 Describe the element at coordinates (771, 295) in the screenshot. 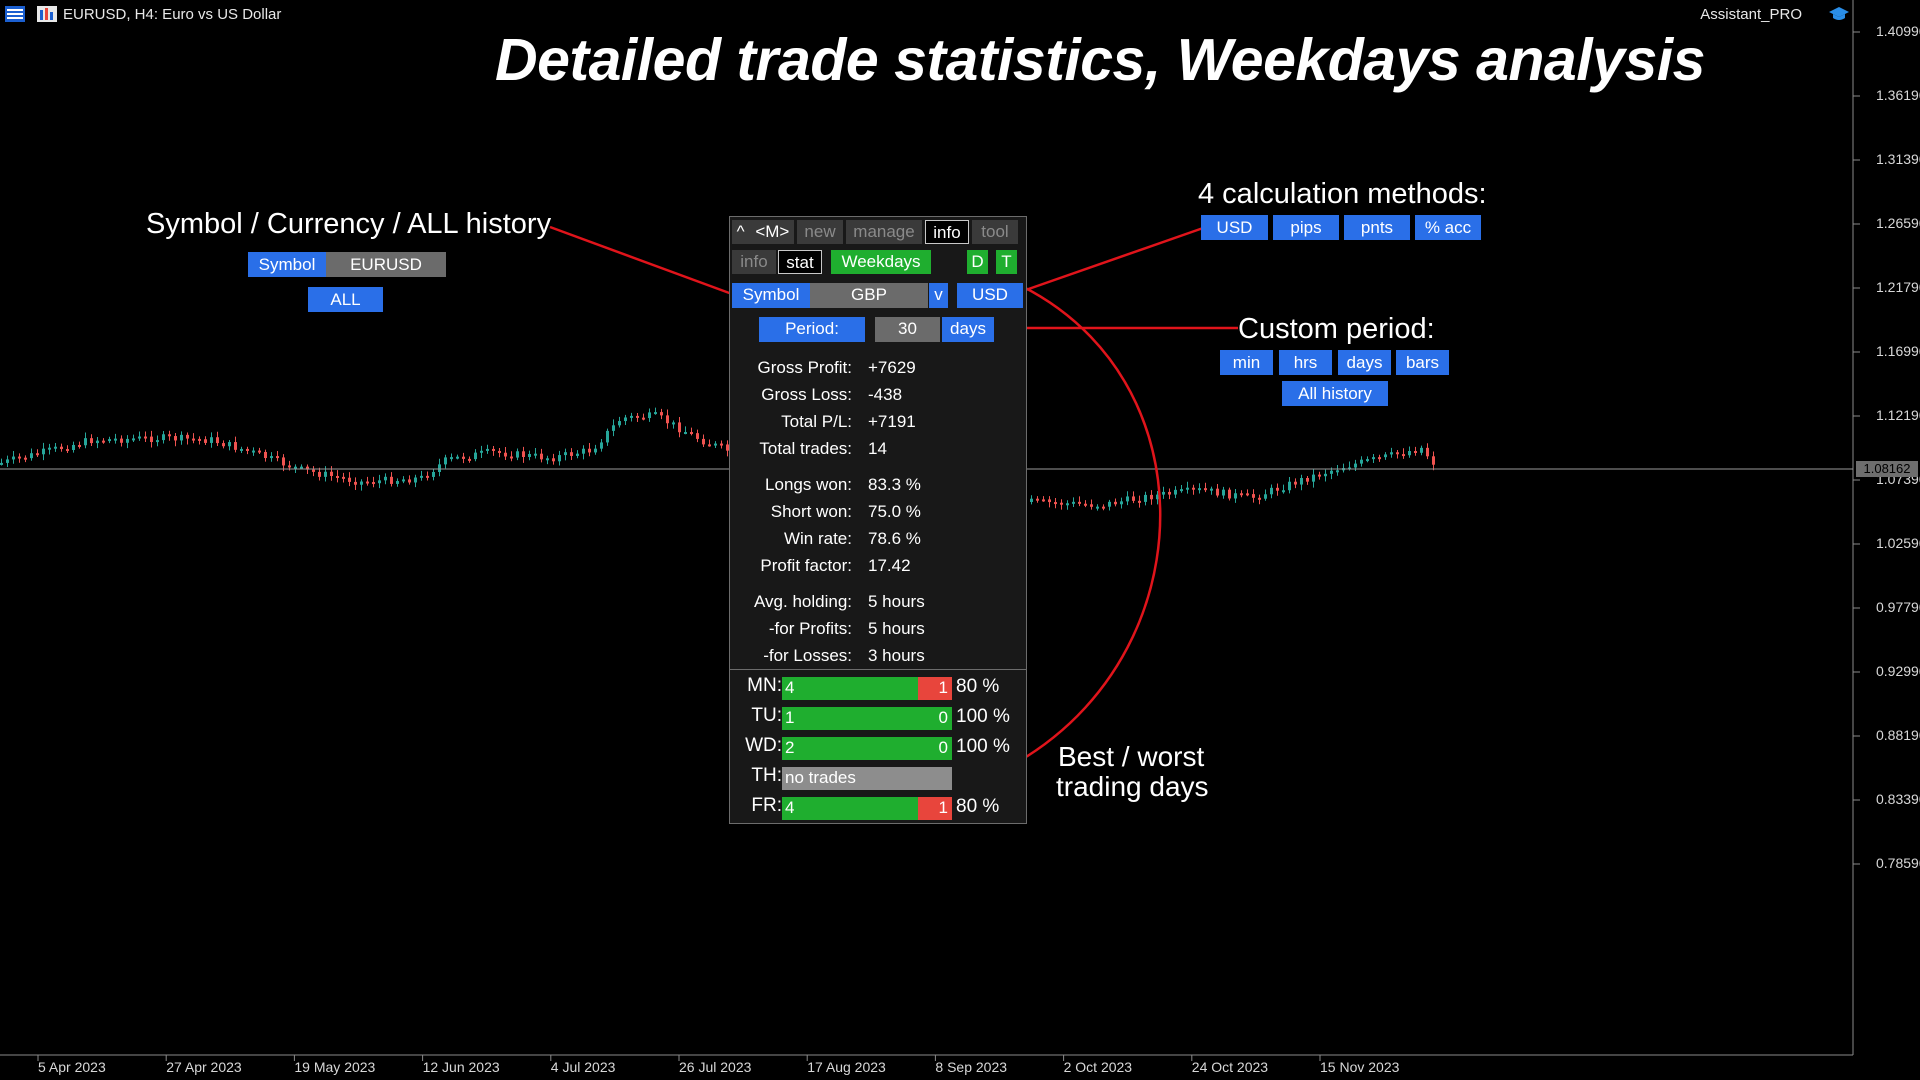

I see `panel-symbol-button: Symbol` at that location.